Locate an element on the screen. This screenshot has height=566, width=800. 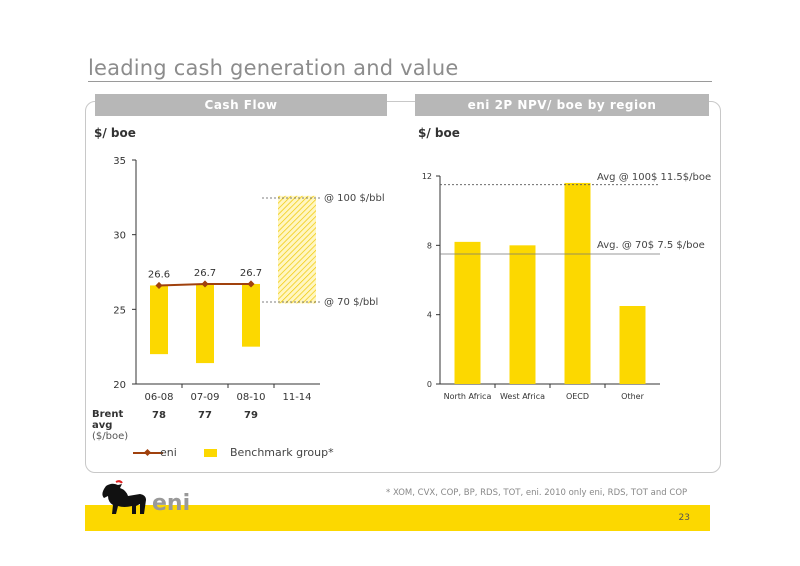
brent-value-0709: 77 is located at coordinates (205, 415).